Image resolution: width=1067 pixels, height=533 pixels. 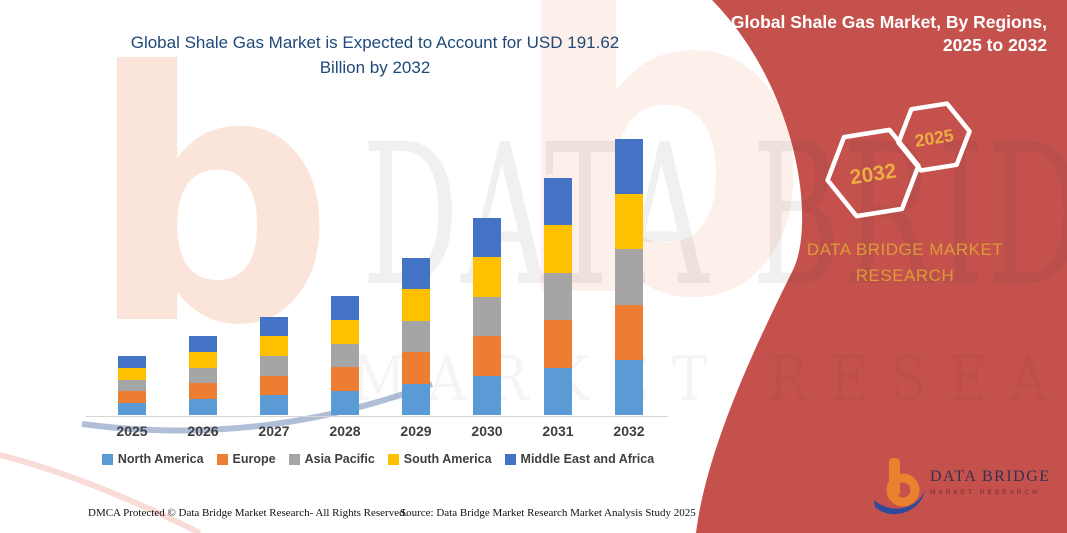 What do you see at coordinates (254, 459) in the screenshot?
I see `legend-label-europe: Europe` at bounding box center [254, 459].